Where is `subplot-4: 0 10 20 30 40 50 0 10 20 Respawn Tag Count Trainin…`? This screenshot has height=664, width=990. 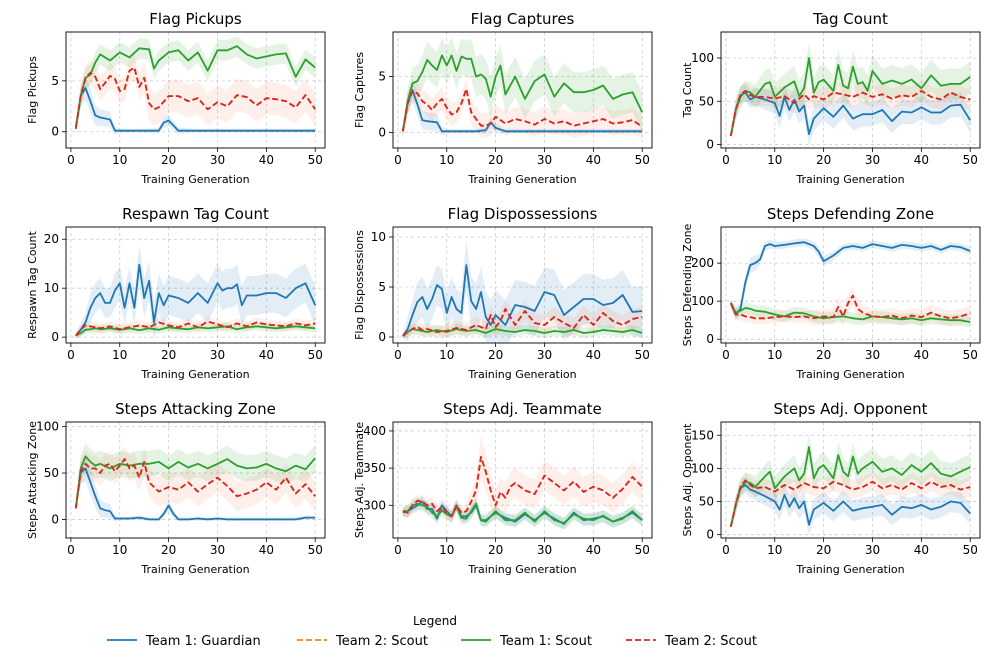
subplot-4: 0 10 20 30 40 50 0 10 20 Respawn Tag Count Trainin… is located at coordinates (176, 293).